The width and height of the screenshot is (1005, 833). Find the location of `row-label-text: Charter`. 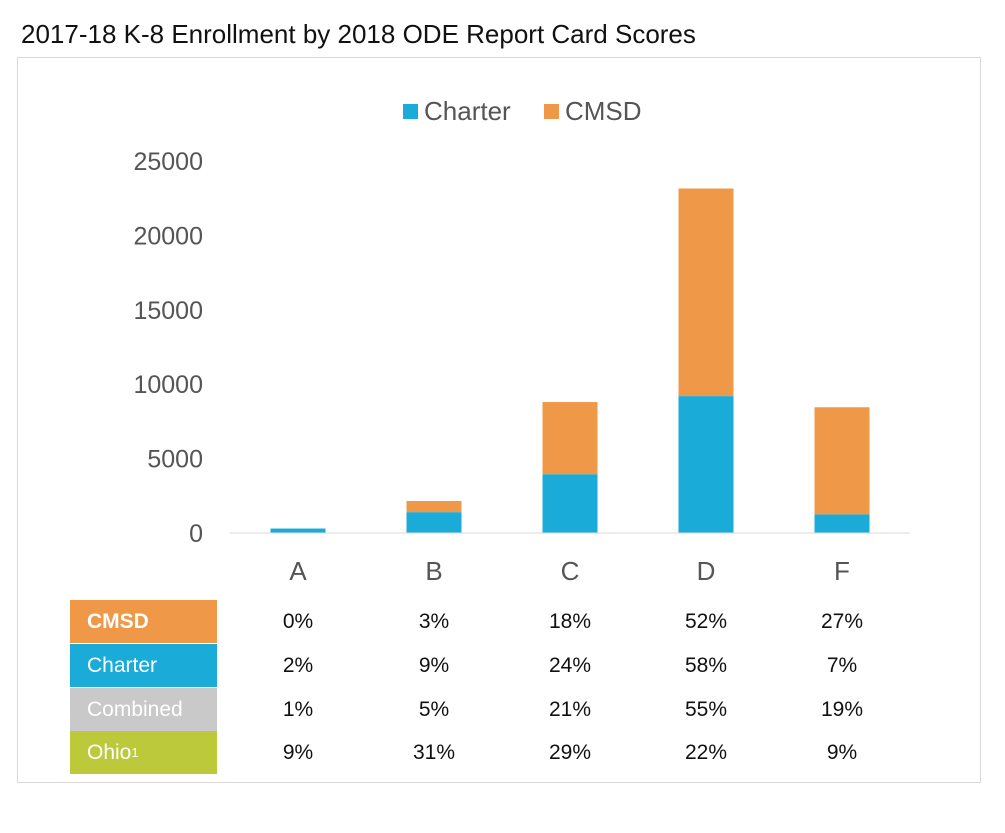

row-label-text: Charter is located at coordinates (122, 665).